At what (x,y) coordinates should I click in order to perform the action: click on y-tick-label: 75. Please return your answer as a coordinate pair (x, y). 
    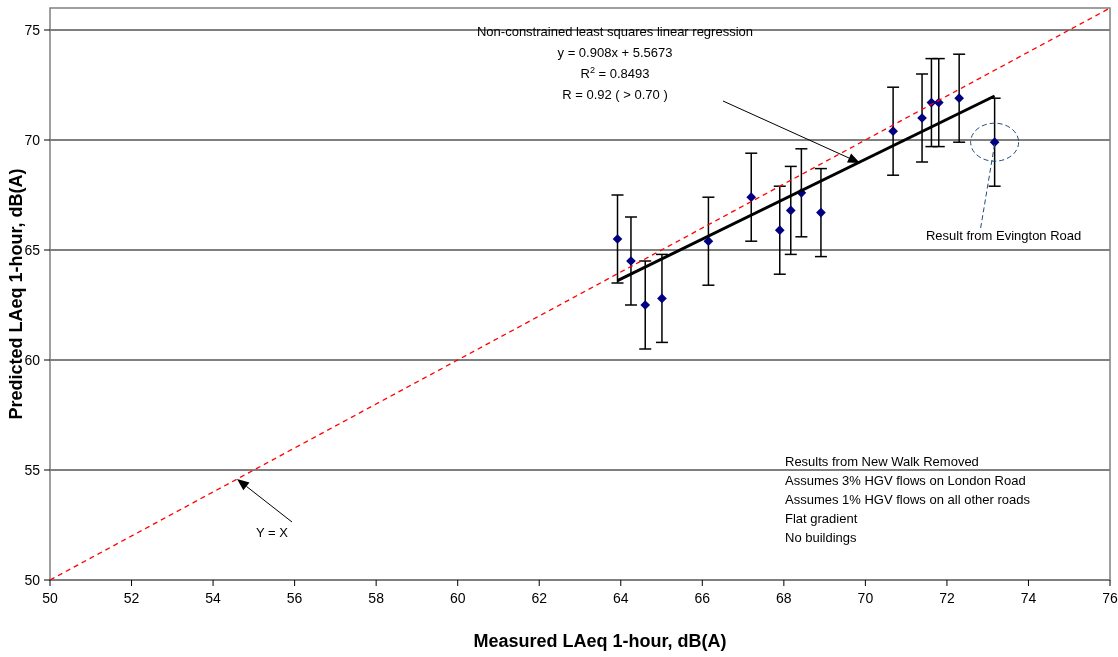
    Looking at the image, I should click on (32, 30).